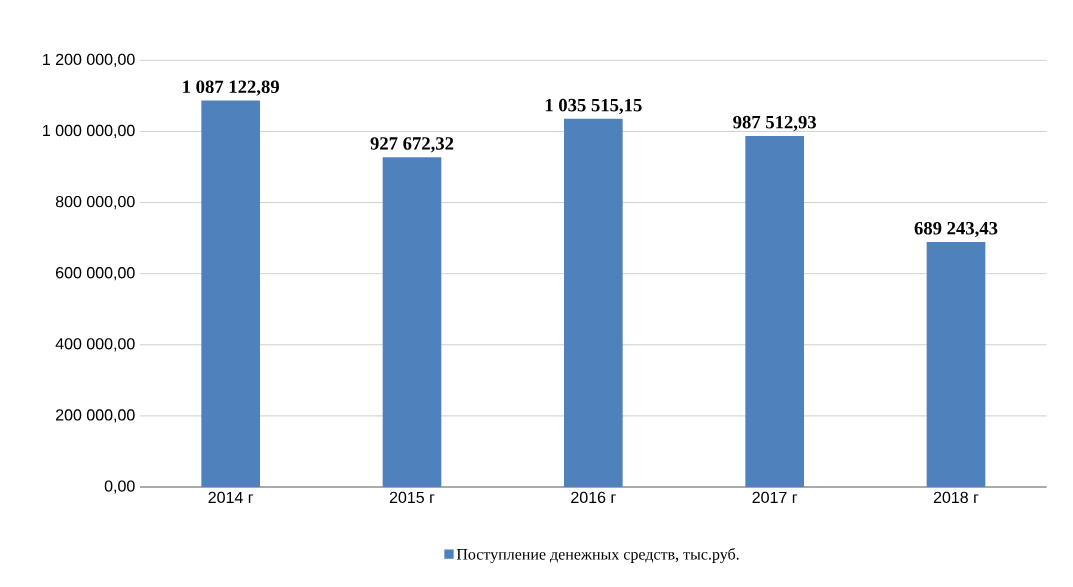 This screenshot has height=587, width=1073. What do you see at coordinates (95, 274) in the screenshot?
I see `y-tick-label: 600 000,00` at bounding box center [95, 274].